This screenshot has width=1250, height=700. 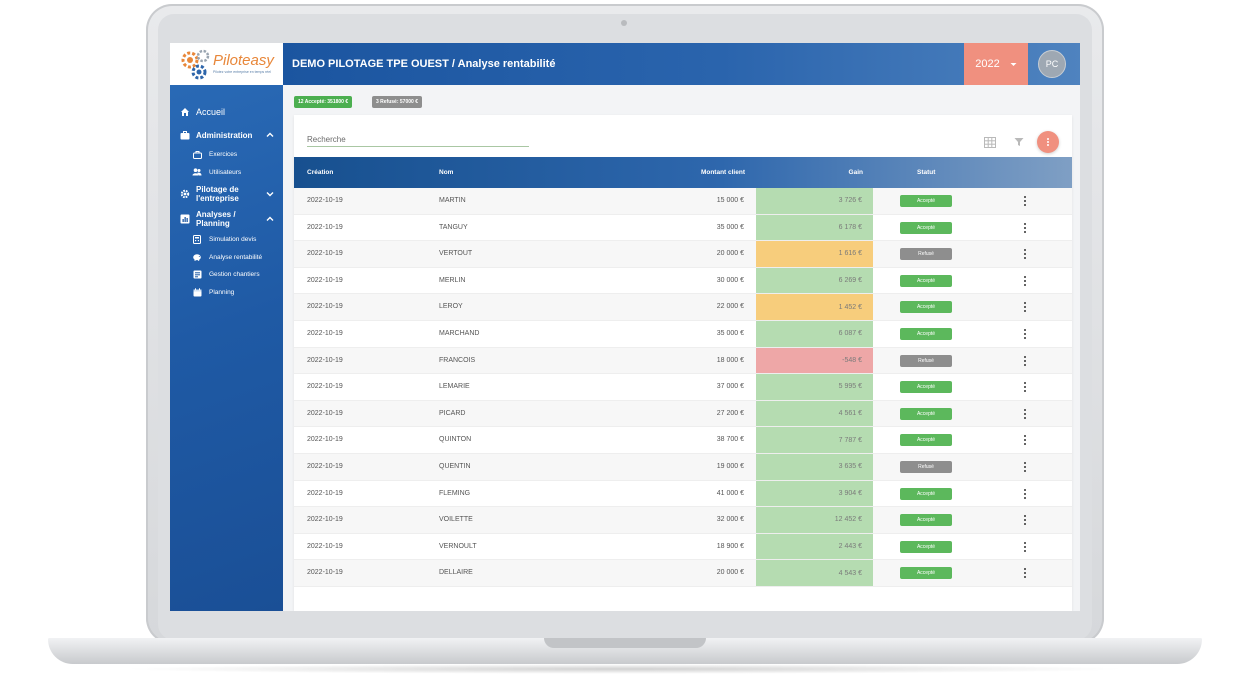 I want to click on table-header: Création Nom Montant client Gain Statut, so click(x=683, y=172).